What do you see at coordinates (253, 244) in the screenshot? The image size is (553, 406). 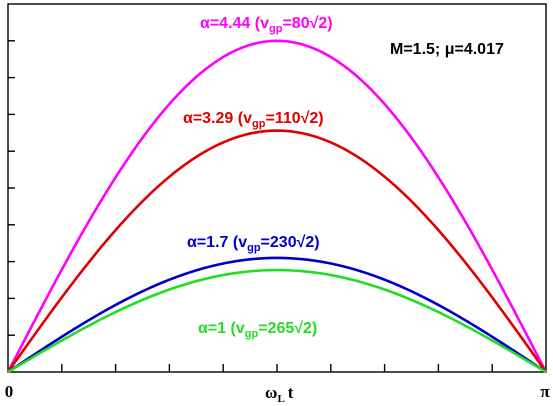 I see `series-label-blue: α=1.7 (vgp=230√2)` at bounding box center [253, 244].